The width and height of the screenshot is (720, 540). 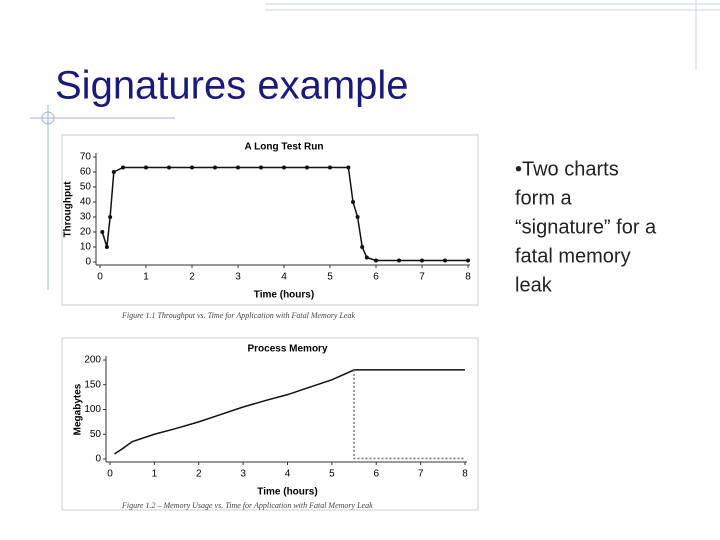 I want to click on y-tick-label: 40, so click(x=86, y=202).